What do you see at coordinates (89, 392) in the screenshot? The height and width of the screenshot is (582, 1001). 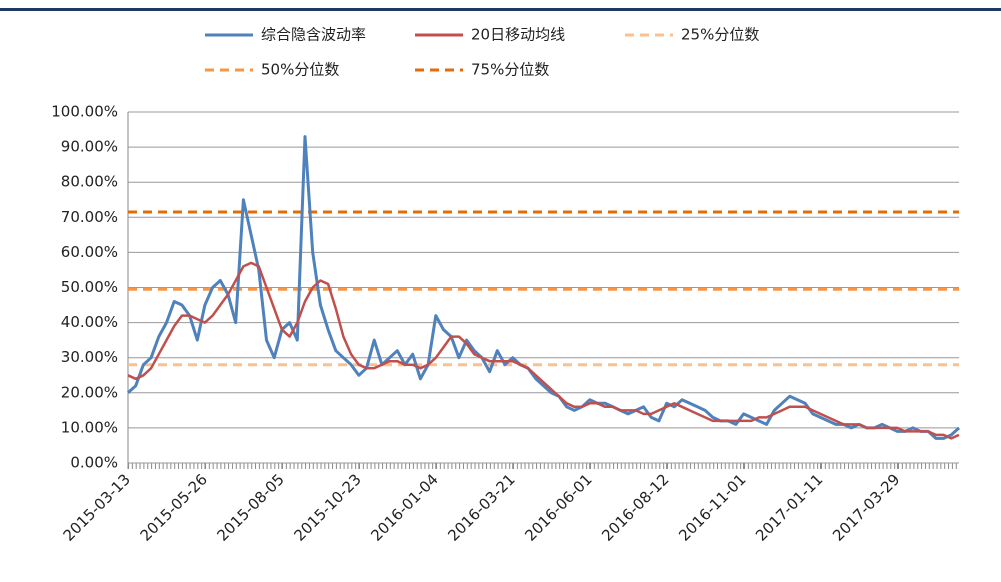 I see `y-tick-label: 20.00%` at bounding box center [89, 392].